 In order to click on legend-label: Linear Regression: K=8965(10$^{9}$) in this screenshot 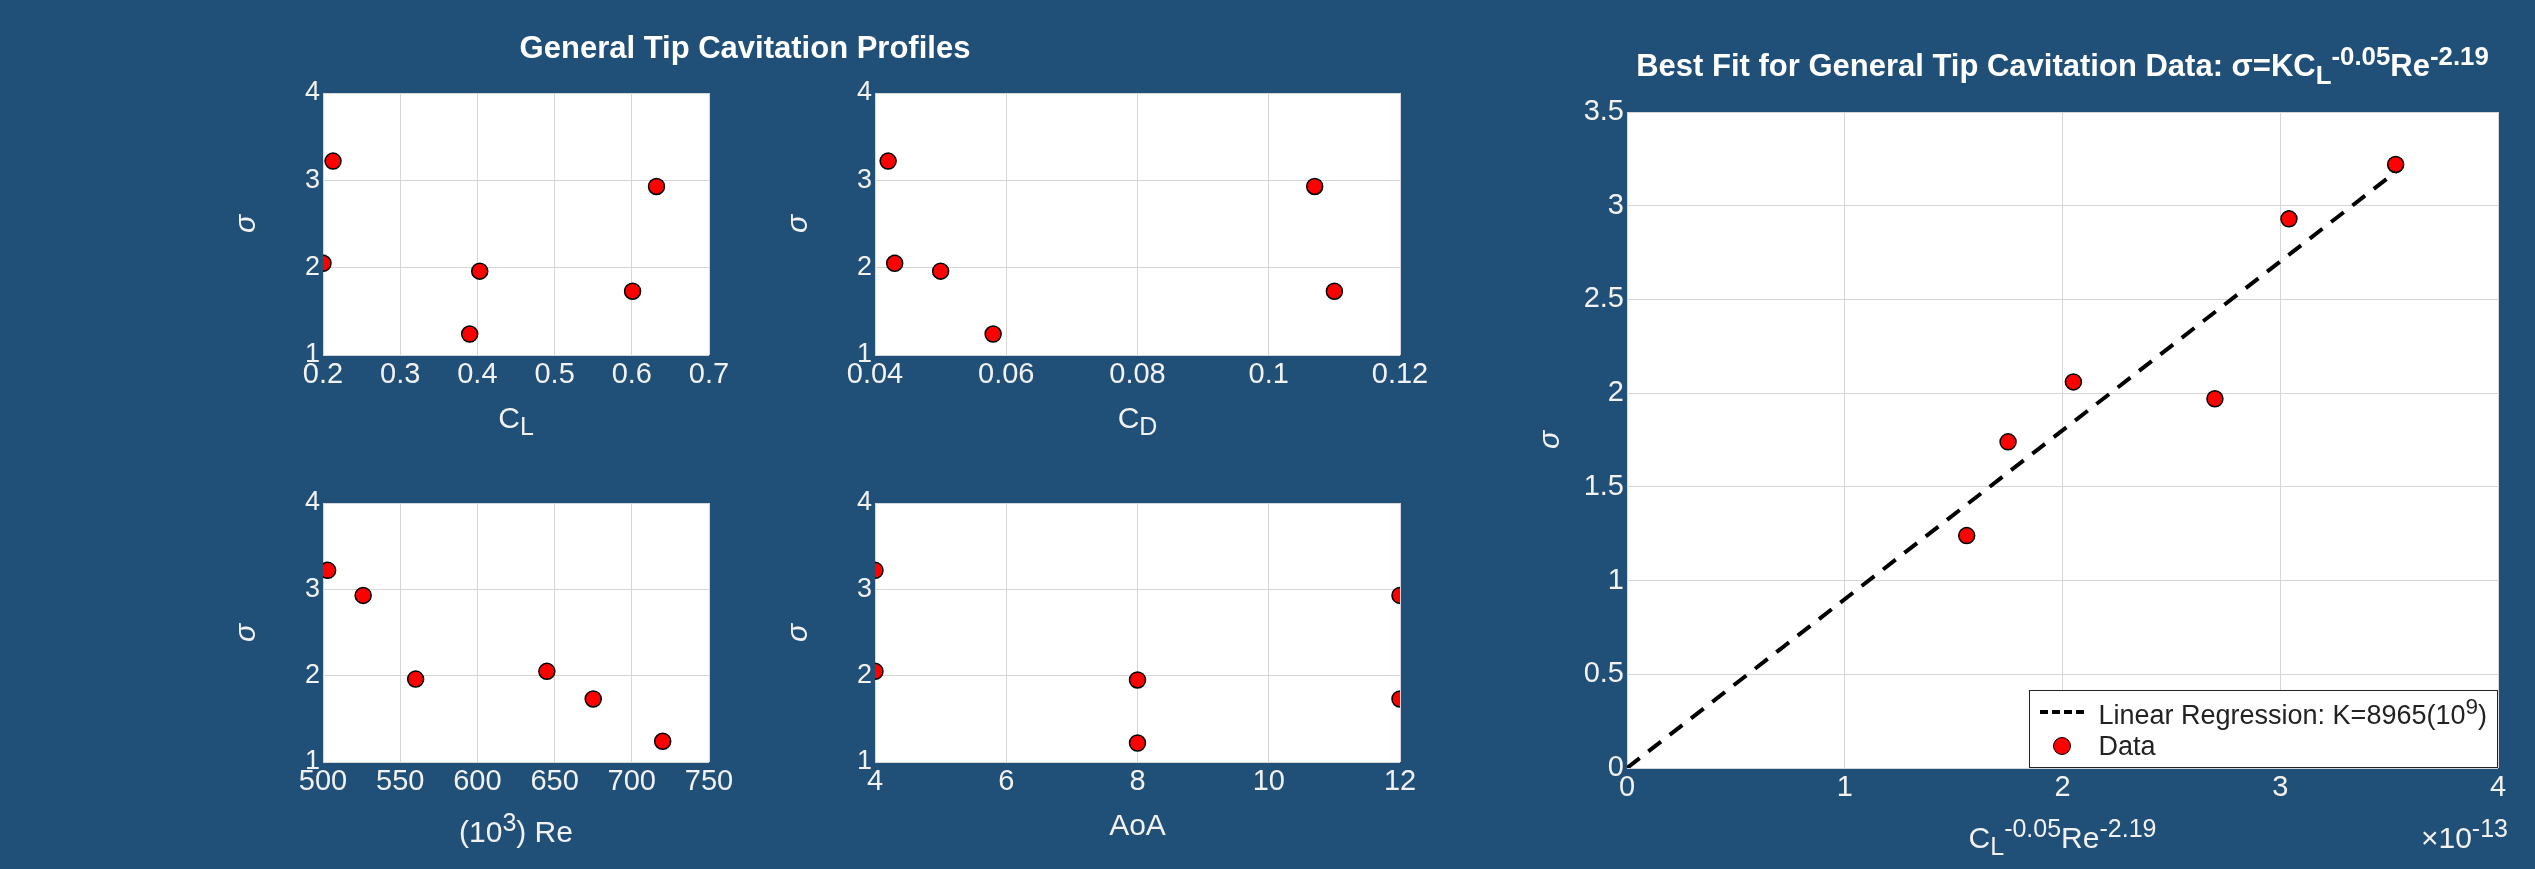, I will do `click(2292, 712)`.